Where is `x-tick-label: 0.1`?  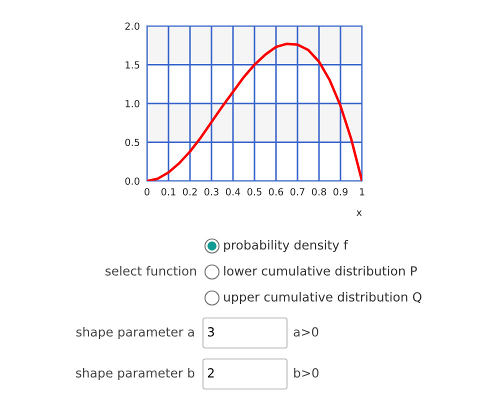
x-tick-label: 0.1 is located at coordinates (168, 192).